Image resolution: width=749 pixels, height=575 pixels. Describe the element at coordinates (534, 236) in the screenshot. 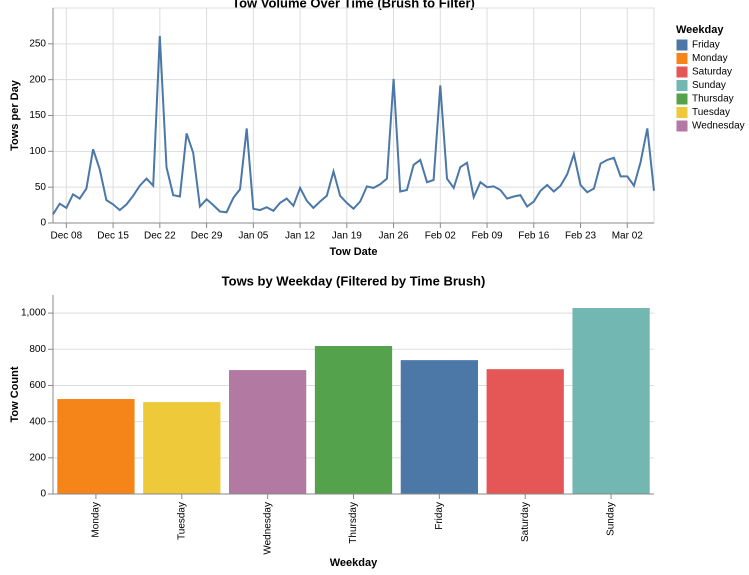

I see `x-tick-label: Feb 16` at that location.